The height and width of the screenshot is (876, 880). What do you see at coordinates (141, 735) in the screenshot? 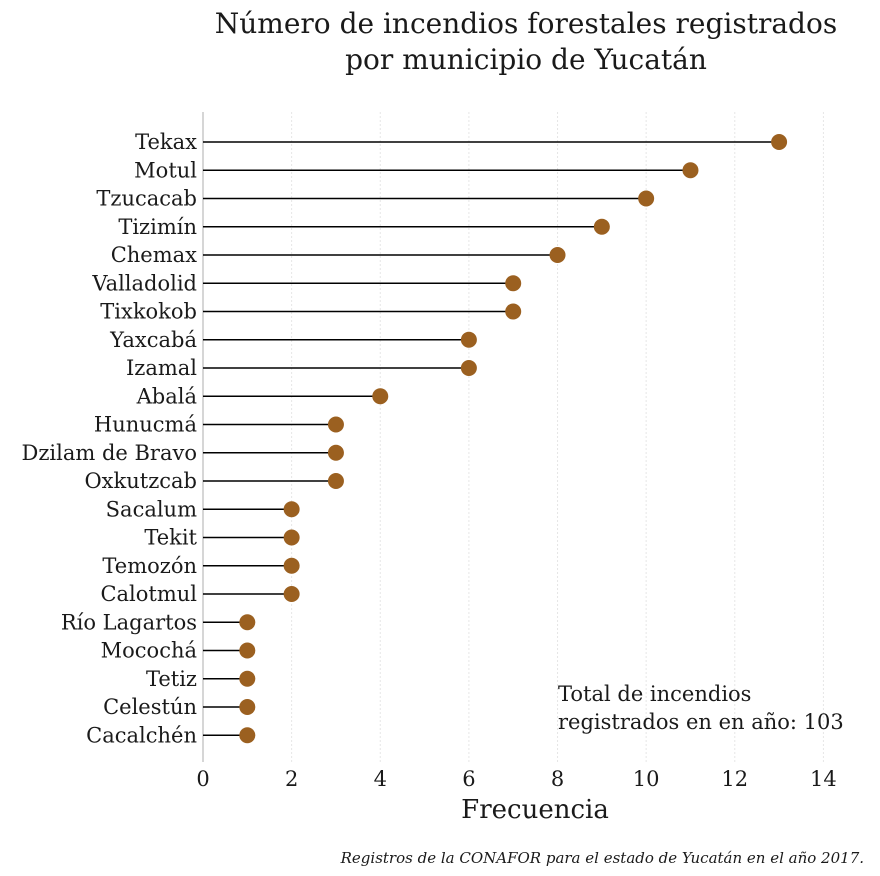
I see `category-label: Cacalchén` at bounding box center [141, 735].